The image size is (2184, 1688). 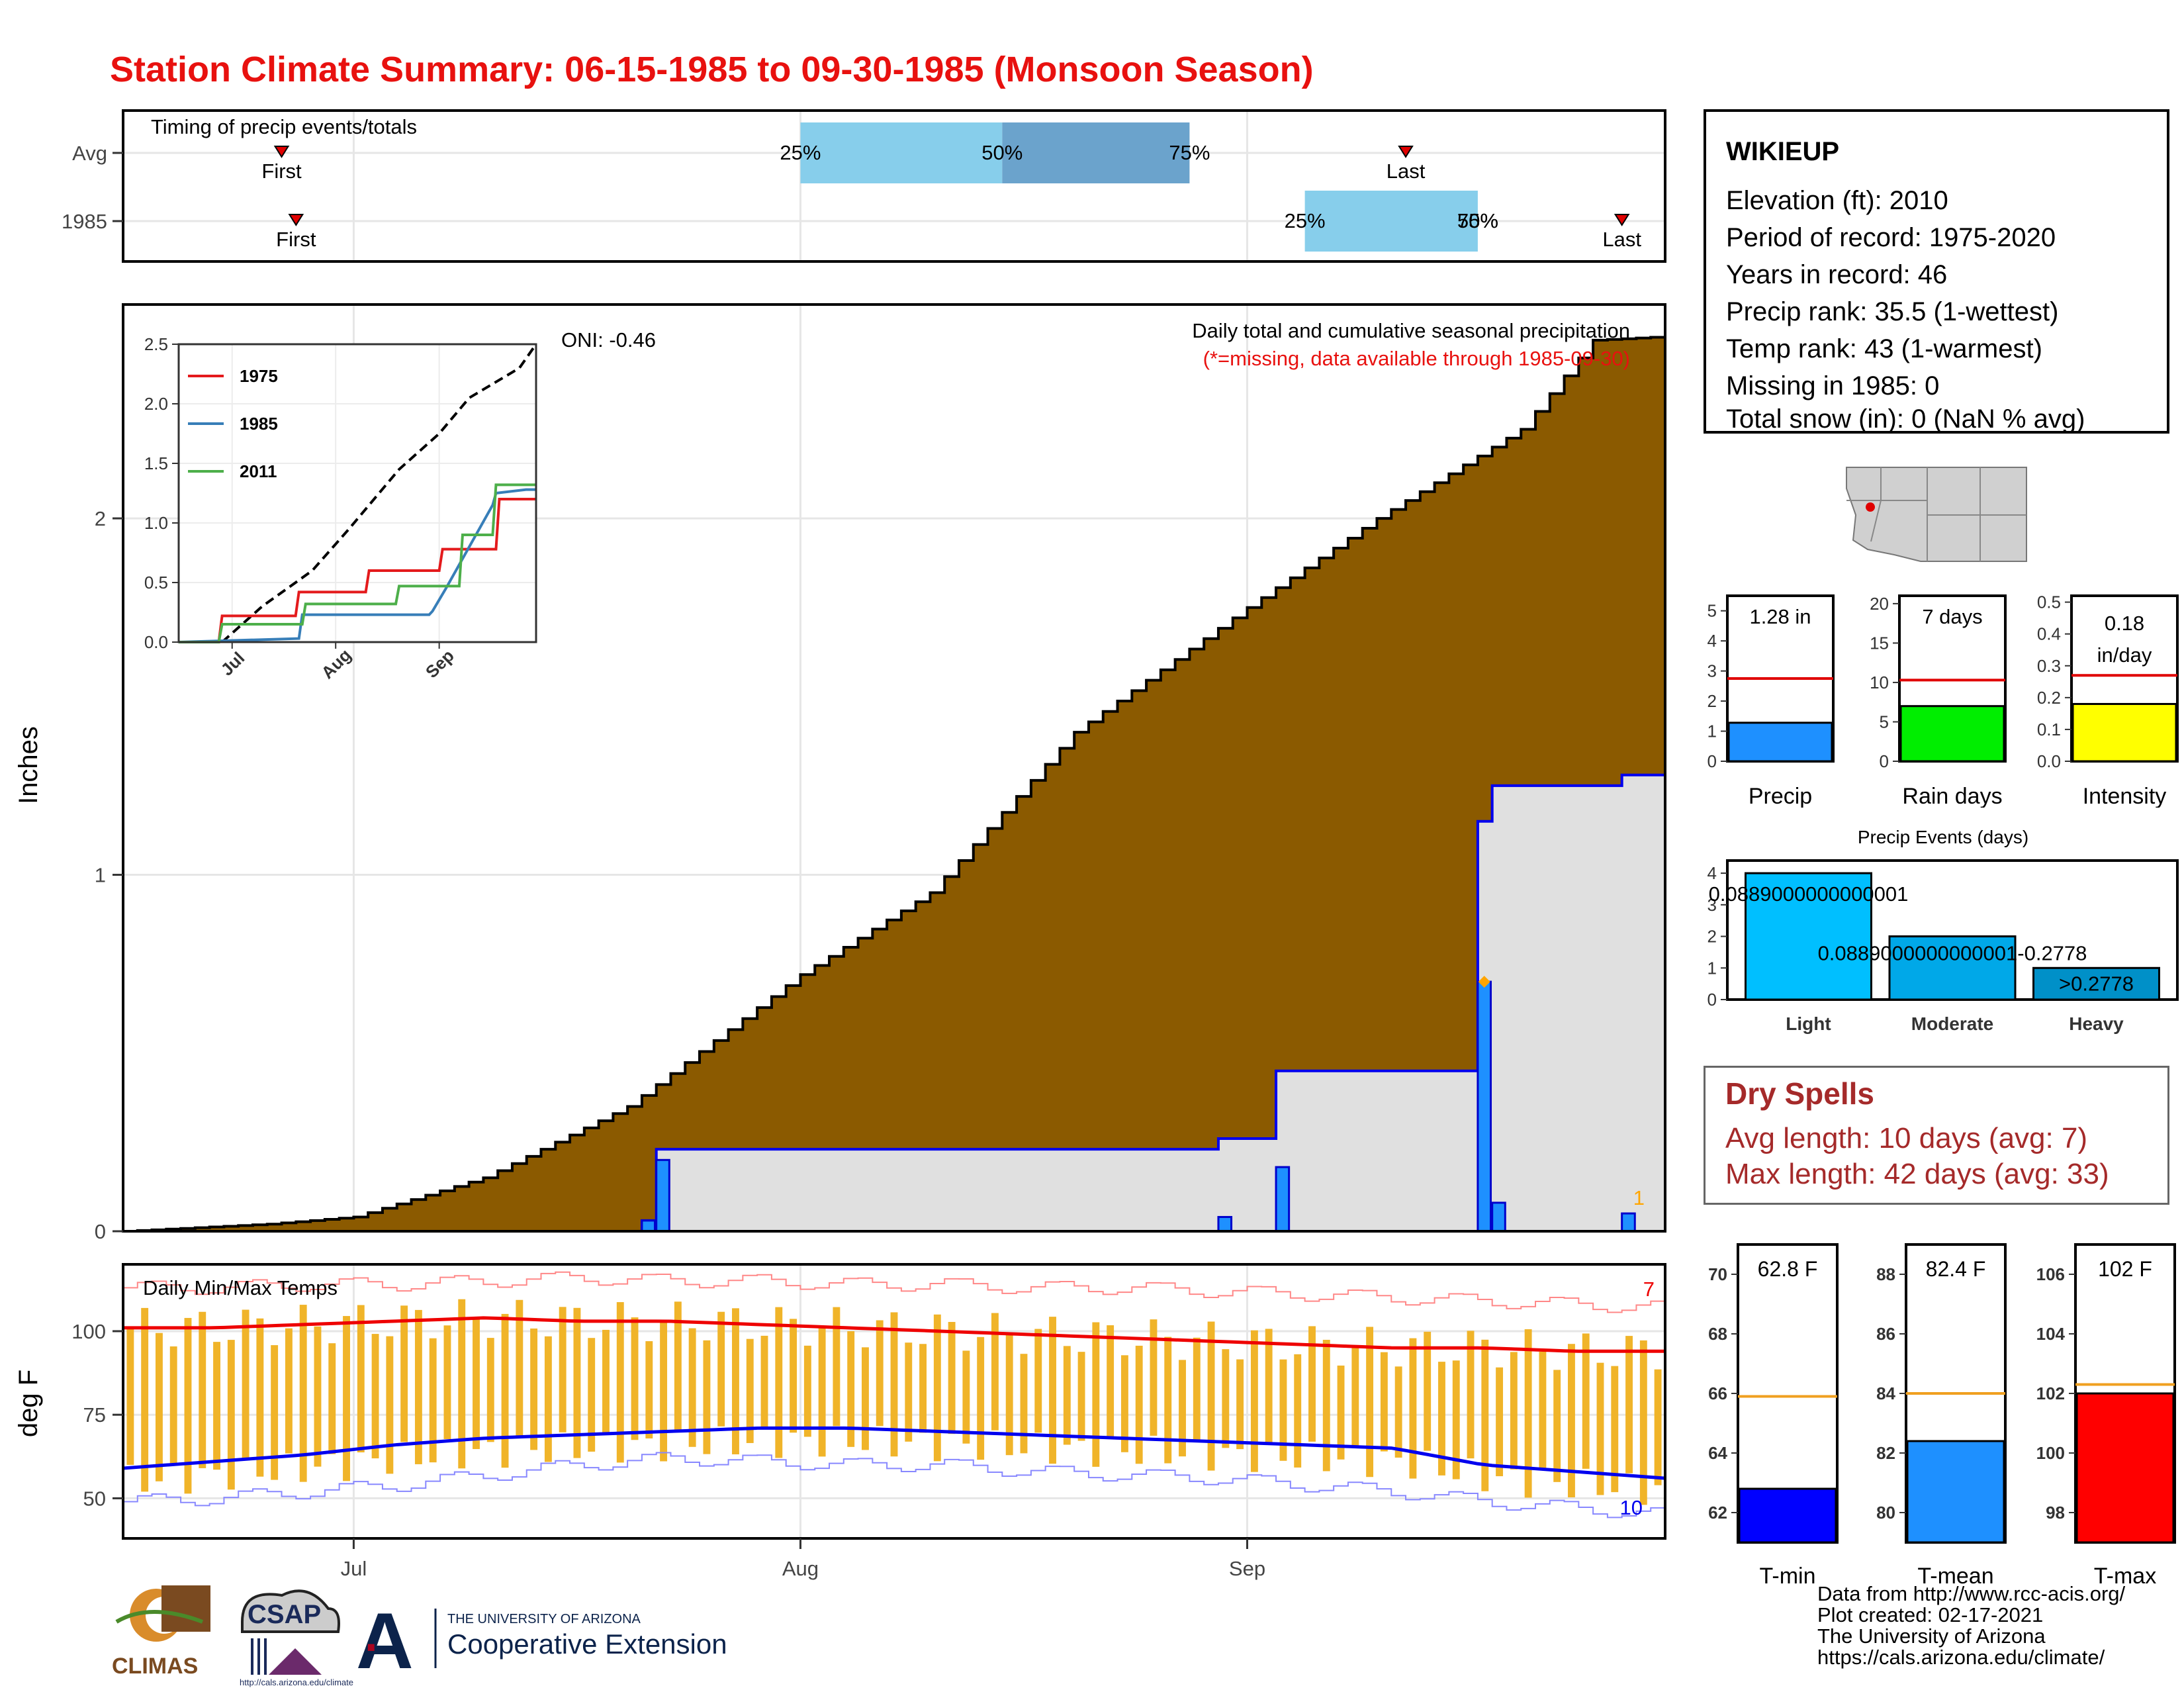 What do you see at coordinates (1712, 701) in the screenshot?
I see `summary-ytick-label: 2` at bounding box center [1712, 701].